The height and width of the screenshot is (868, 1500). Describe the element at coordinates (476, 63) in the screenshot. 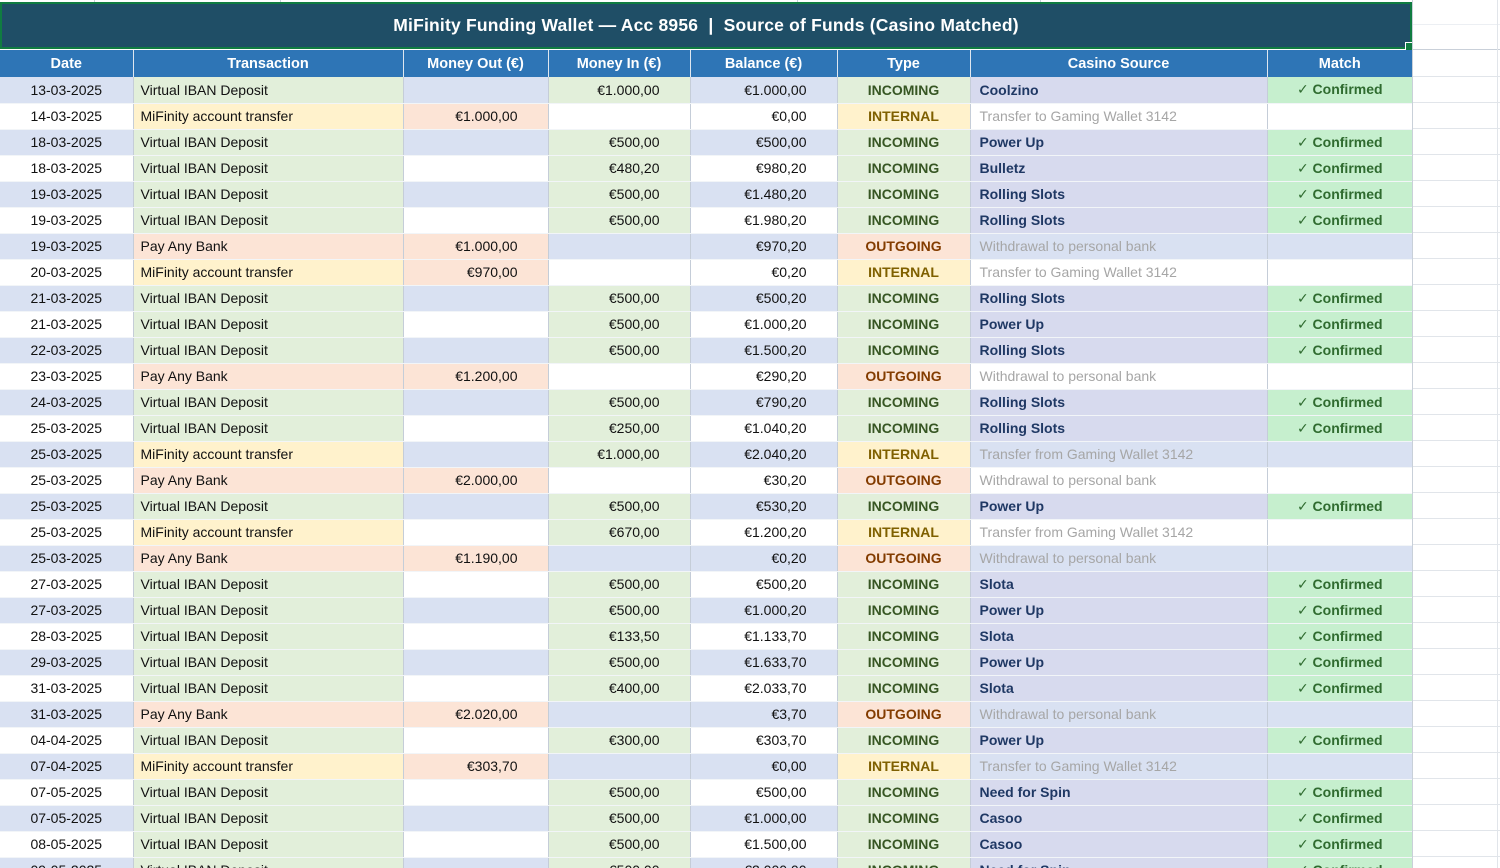

I see `header-money-out: Money Out (€)` at that location.